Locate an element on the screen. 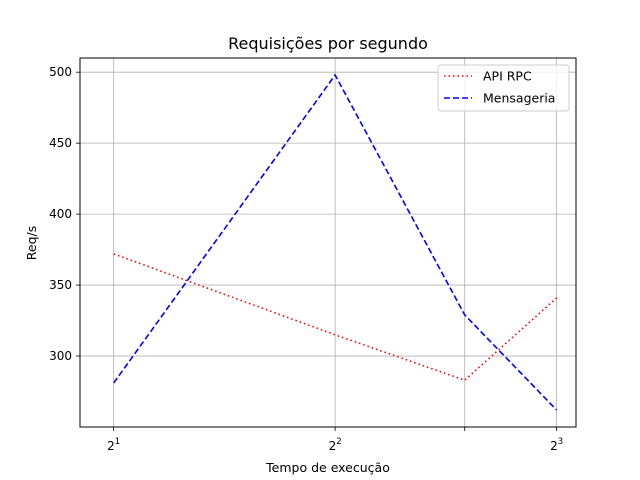  y-axis-label: Req/s is located at coordinates (31, 243).